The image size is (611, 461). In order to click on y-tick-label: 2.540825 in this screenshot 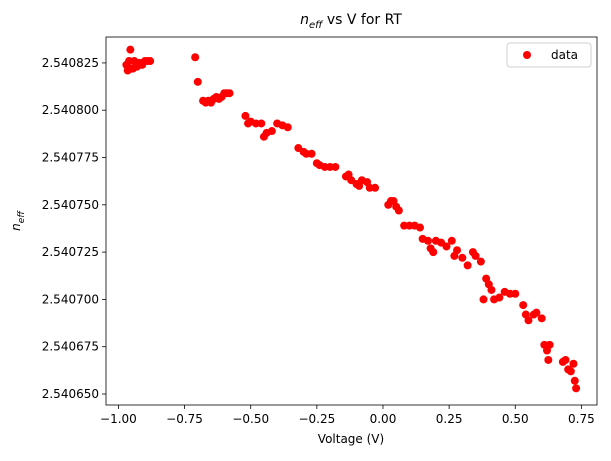, I will do `click(70, 63)`.